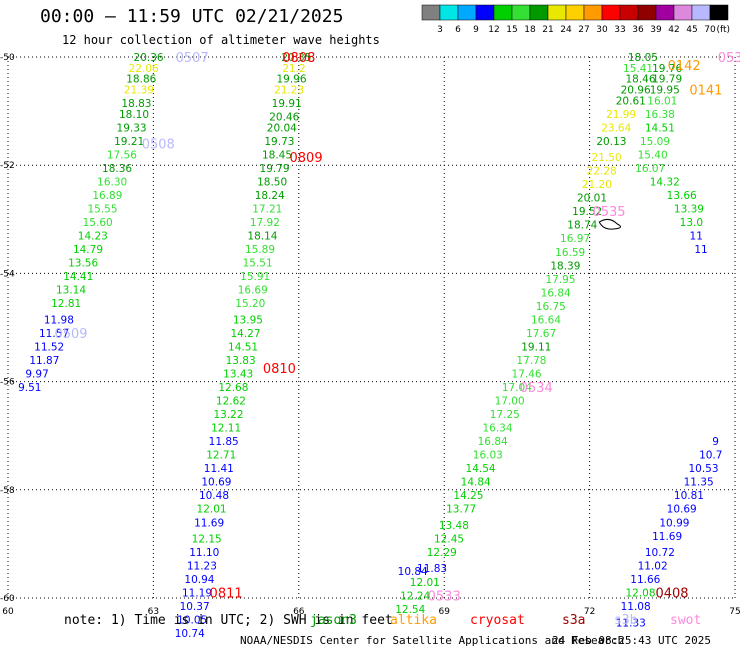  Describe the element at coordinates (66, 304) in the screenshot. I see `swh-value: 12.81` at that location.